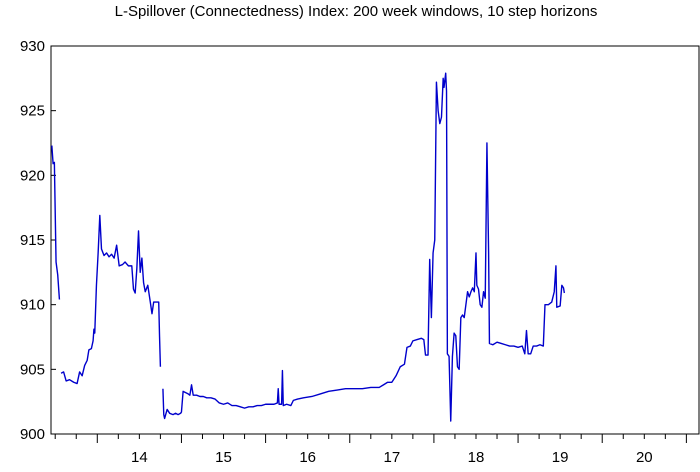 The height and width of the screenshot is (472, 700). I want to click on x-tick-label: 15, so click(223, 457).